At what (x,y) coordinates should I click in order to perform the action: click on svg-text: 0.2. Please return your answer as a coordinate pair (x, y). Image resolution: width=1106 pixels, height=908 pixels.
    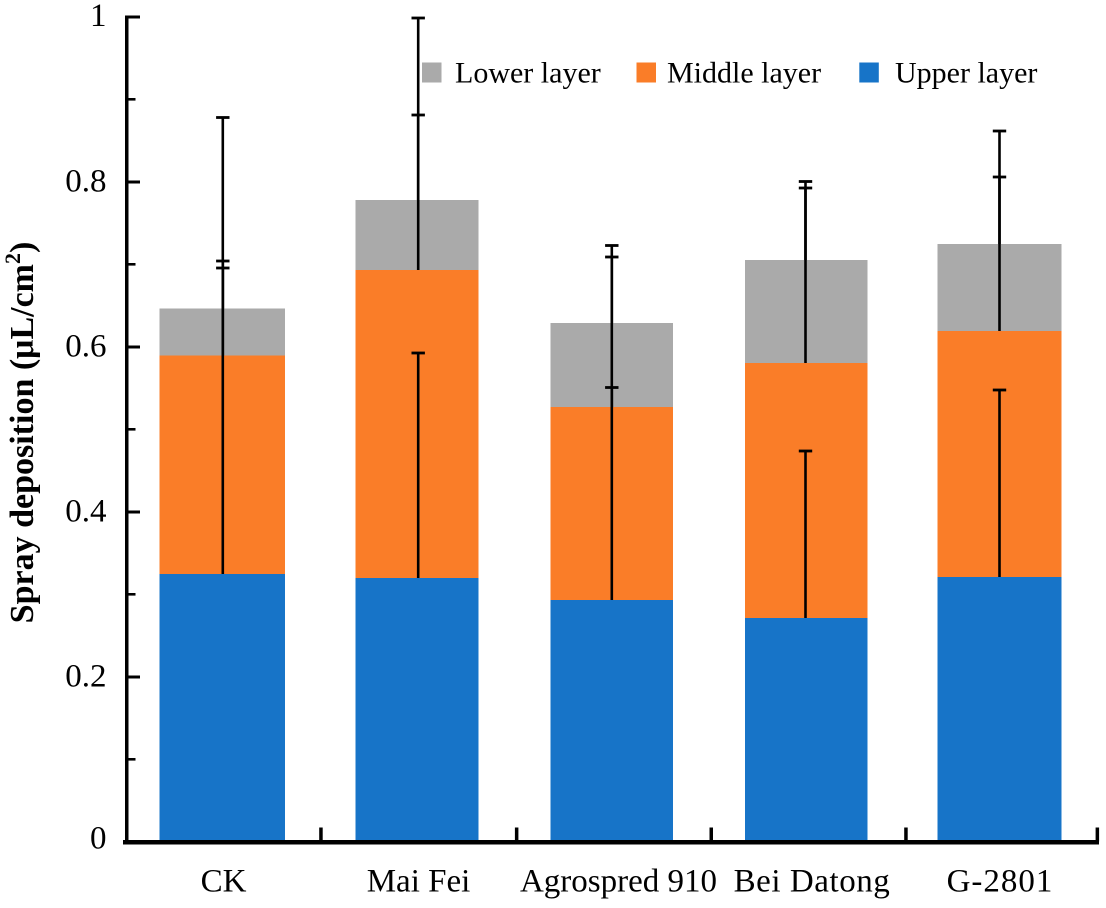
    Looking at the image, I should click on (85, 677).